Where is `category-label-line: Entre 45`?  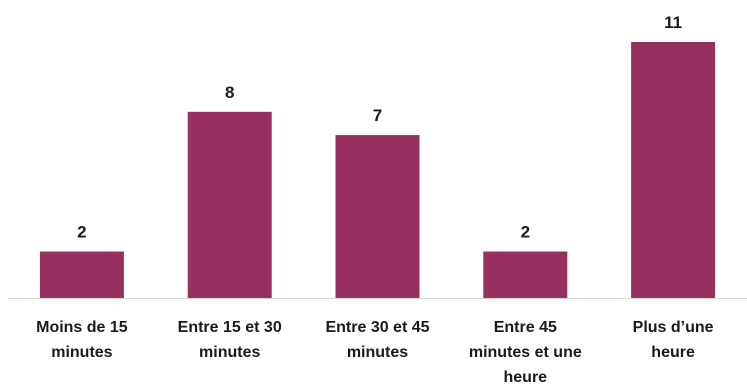
category-label-line: Entre 45 is located at coordinates (525, 327).